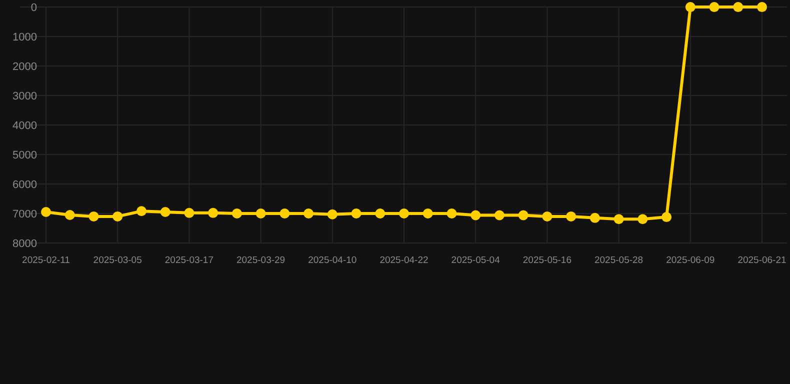 The height and width of the screenshot is (384, 790). I want to click on x-tick-label: 2025-05-28, so click(619, 260).